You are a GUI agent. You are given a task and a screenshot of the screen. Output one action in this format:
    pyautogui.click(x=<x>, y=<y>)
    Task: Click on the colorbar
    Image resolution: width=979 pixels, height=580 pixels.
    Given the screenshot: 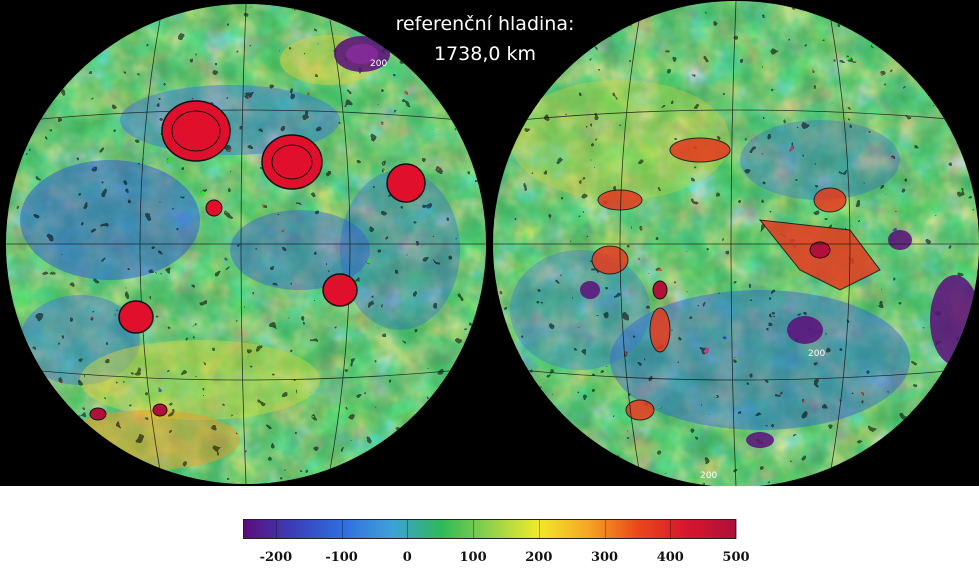 What is the action you would take?
    pyautogui.click(x=489, y=529)
    